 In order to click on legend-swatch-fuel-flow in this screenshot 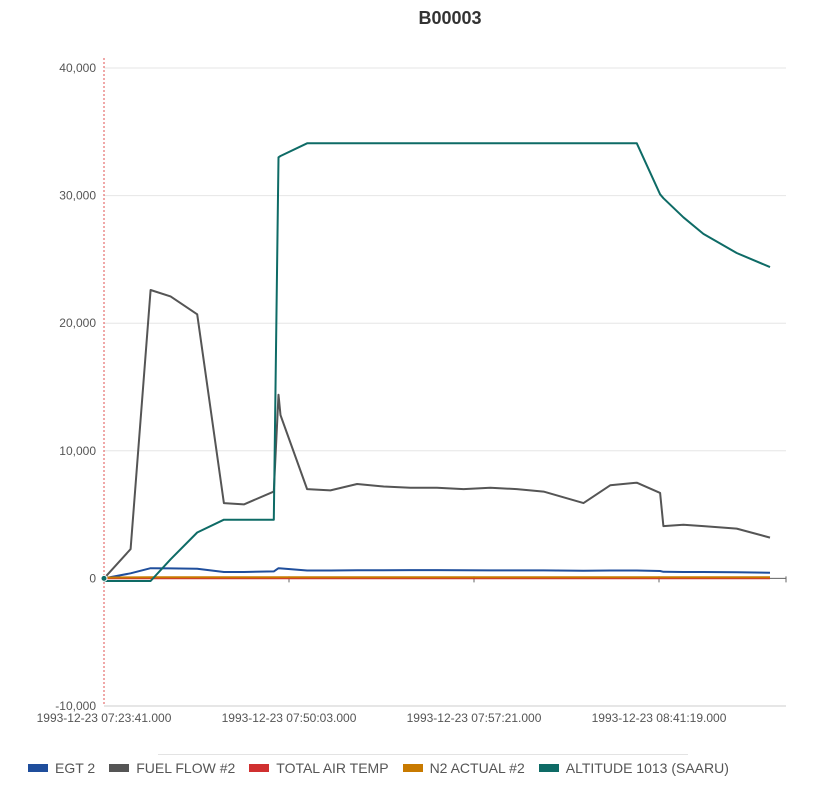, I will do `click(119, 768)`.